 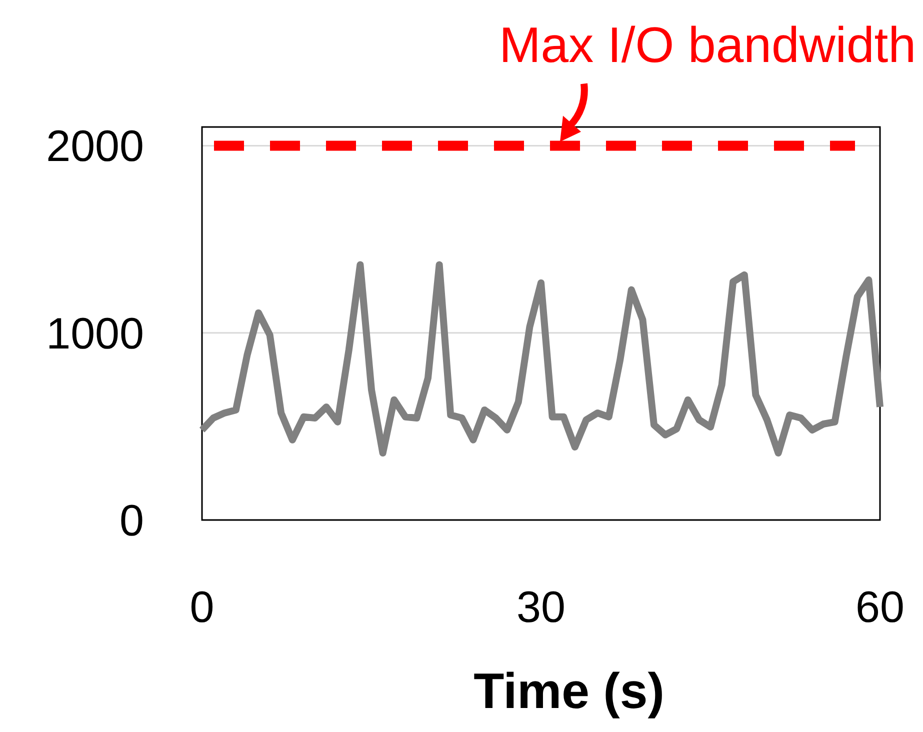 I want to click on y-tick-label: 0, so click(x=132, y=521).